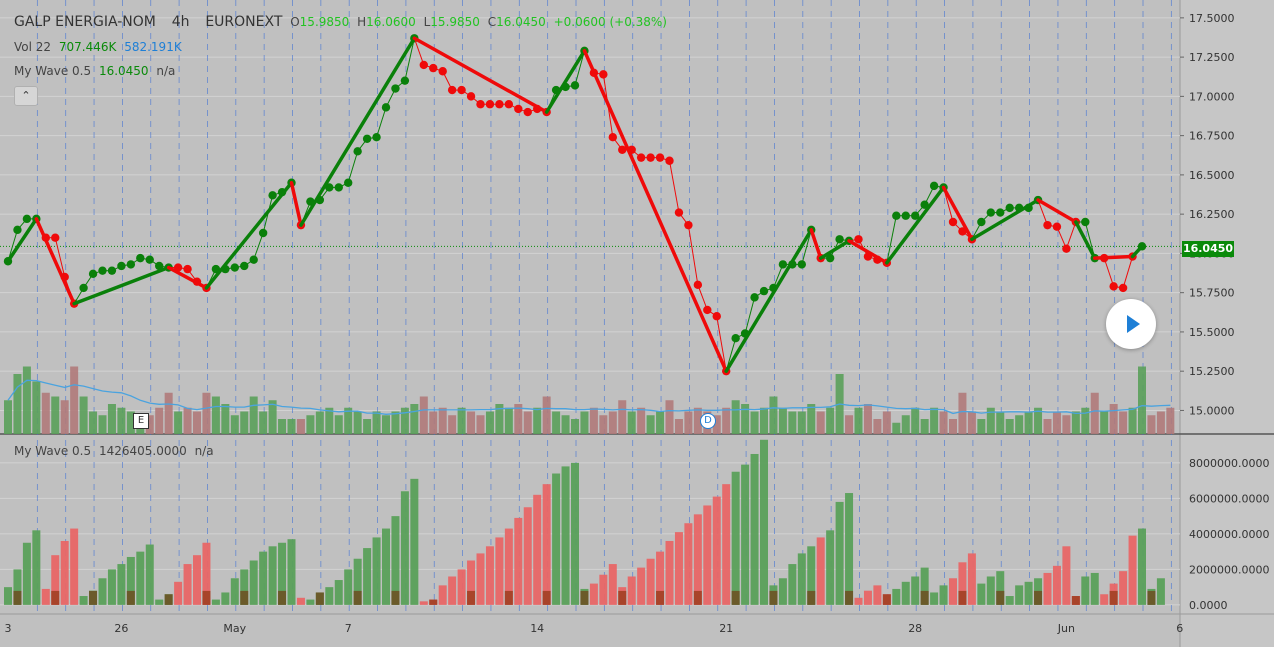  I want to click on close-value: 16.0450, so click(521, 22).